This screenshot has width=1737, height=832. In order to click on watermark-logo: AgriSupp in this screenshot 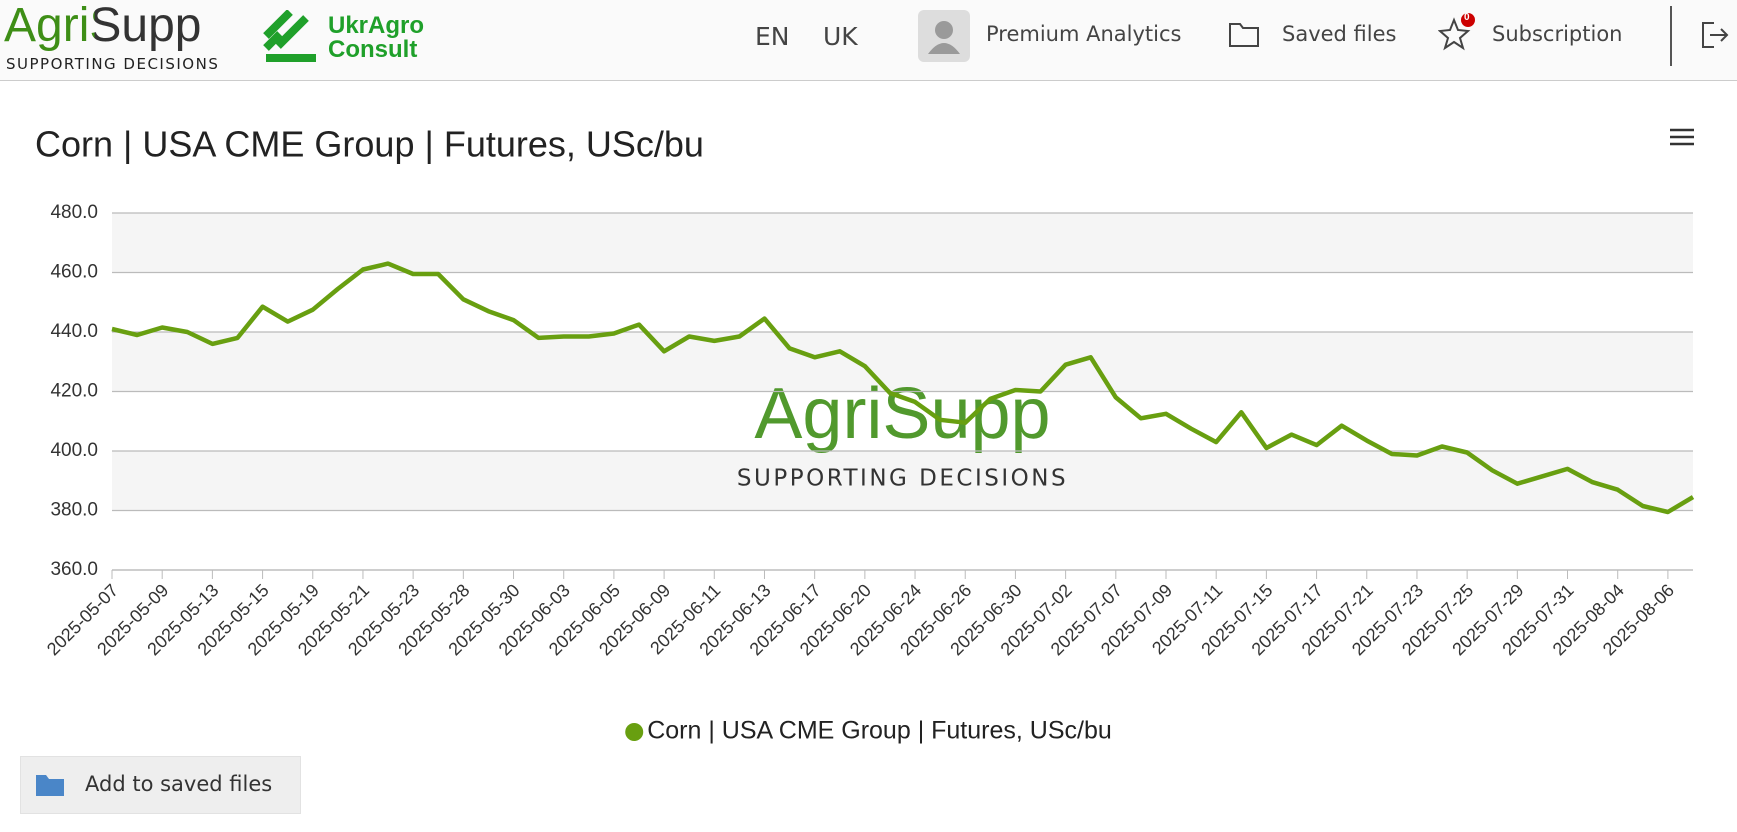, I will do `click(902, 414)`.